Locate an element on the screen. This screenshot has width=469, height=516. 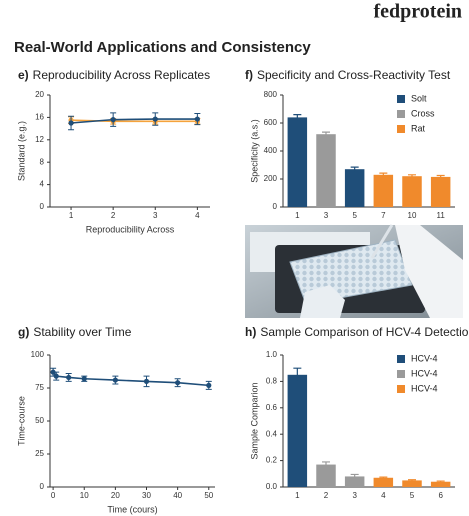
y-axis-label: Time-course is located at coordinates (21, 421).